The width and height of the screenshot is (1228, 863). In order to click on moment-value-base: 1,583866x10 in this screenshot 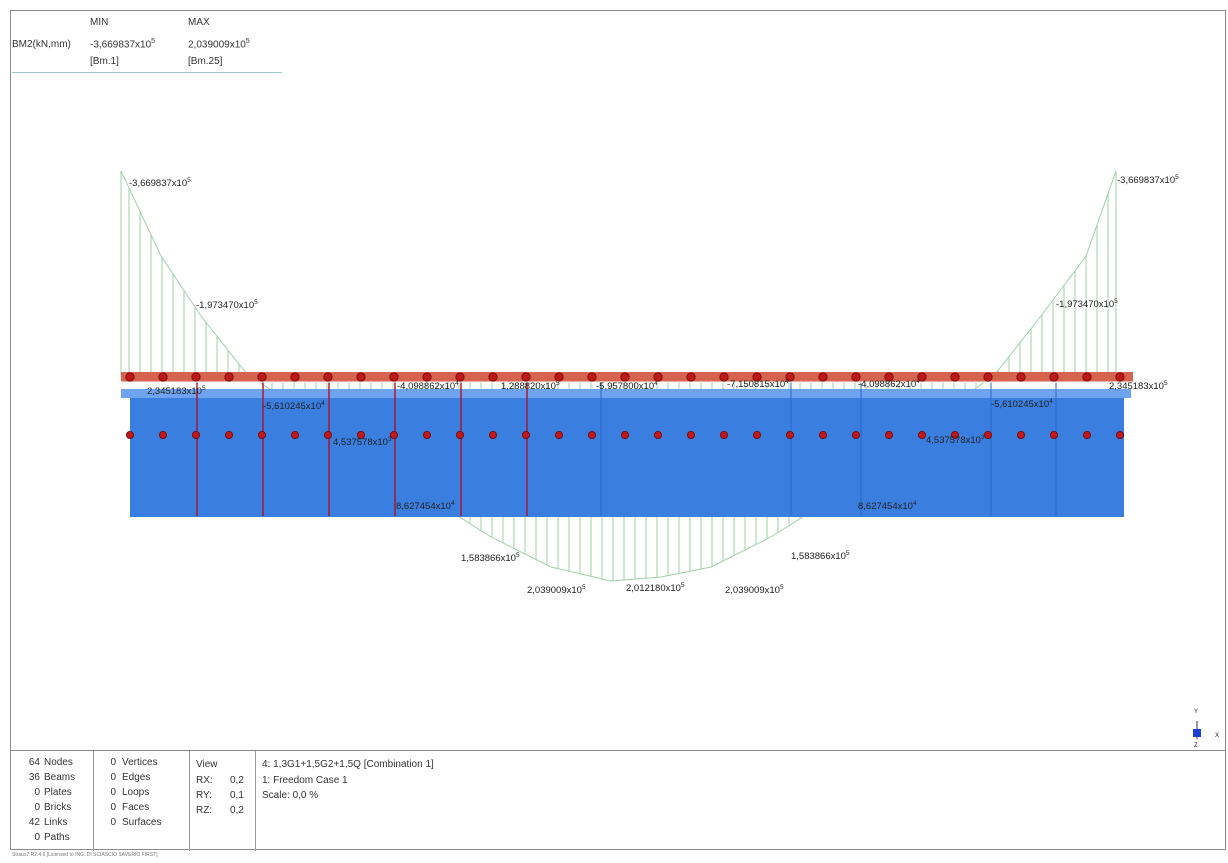, I will do `click(818, 556)`.